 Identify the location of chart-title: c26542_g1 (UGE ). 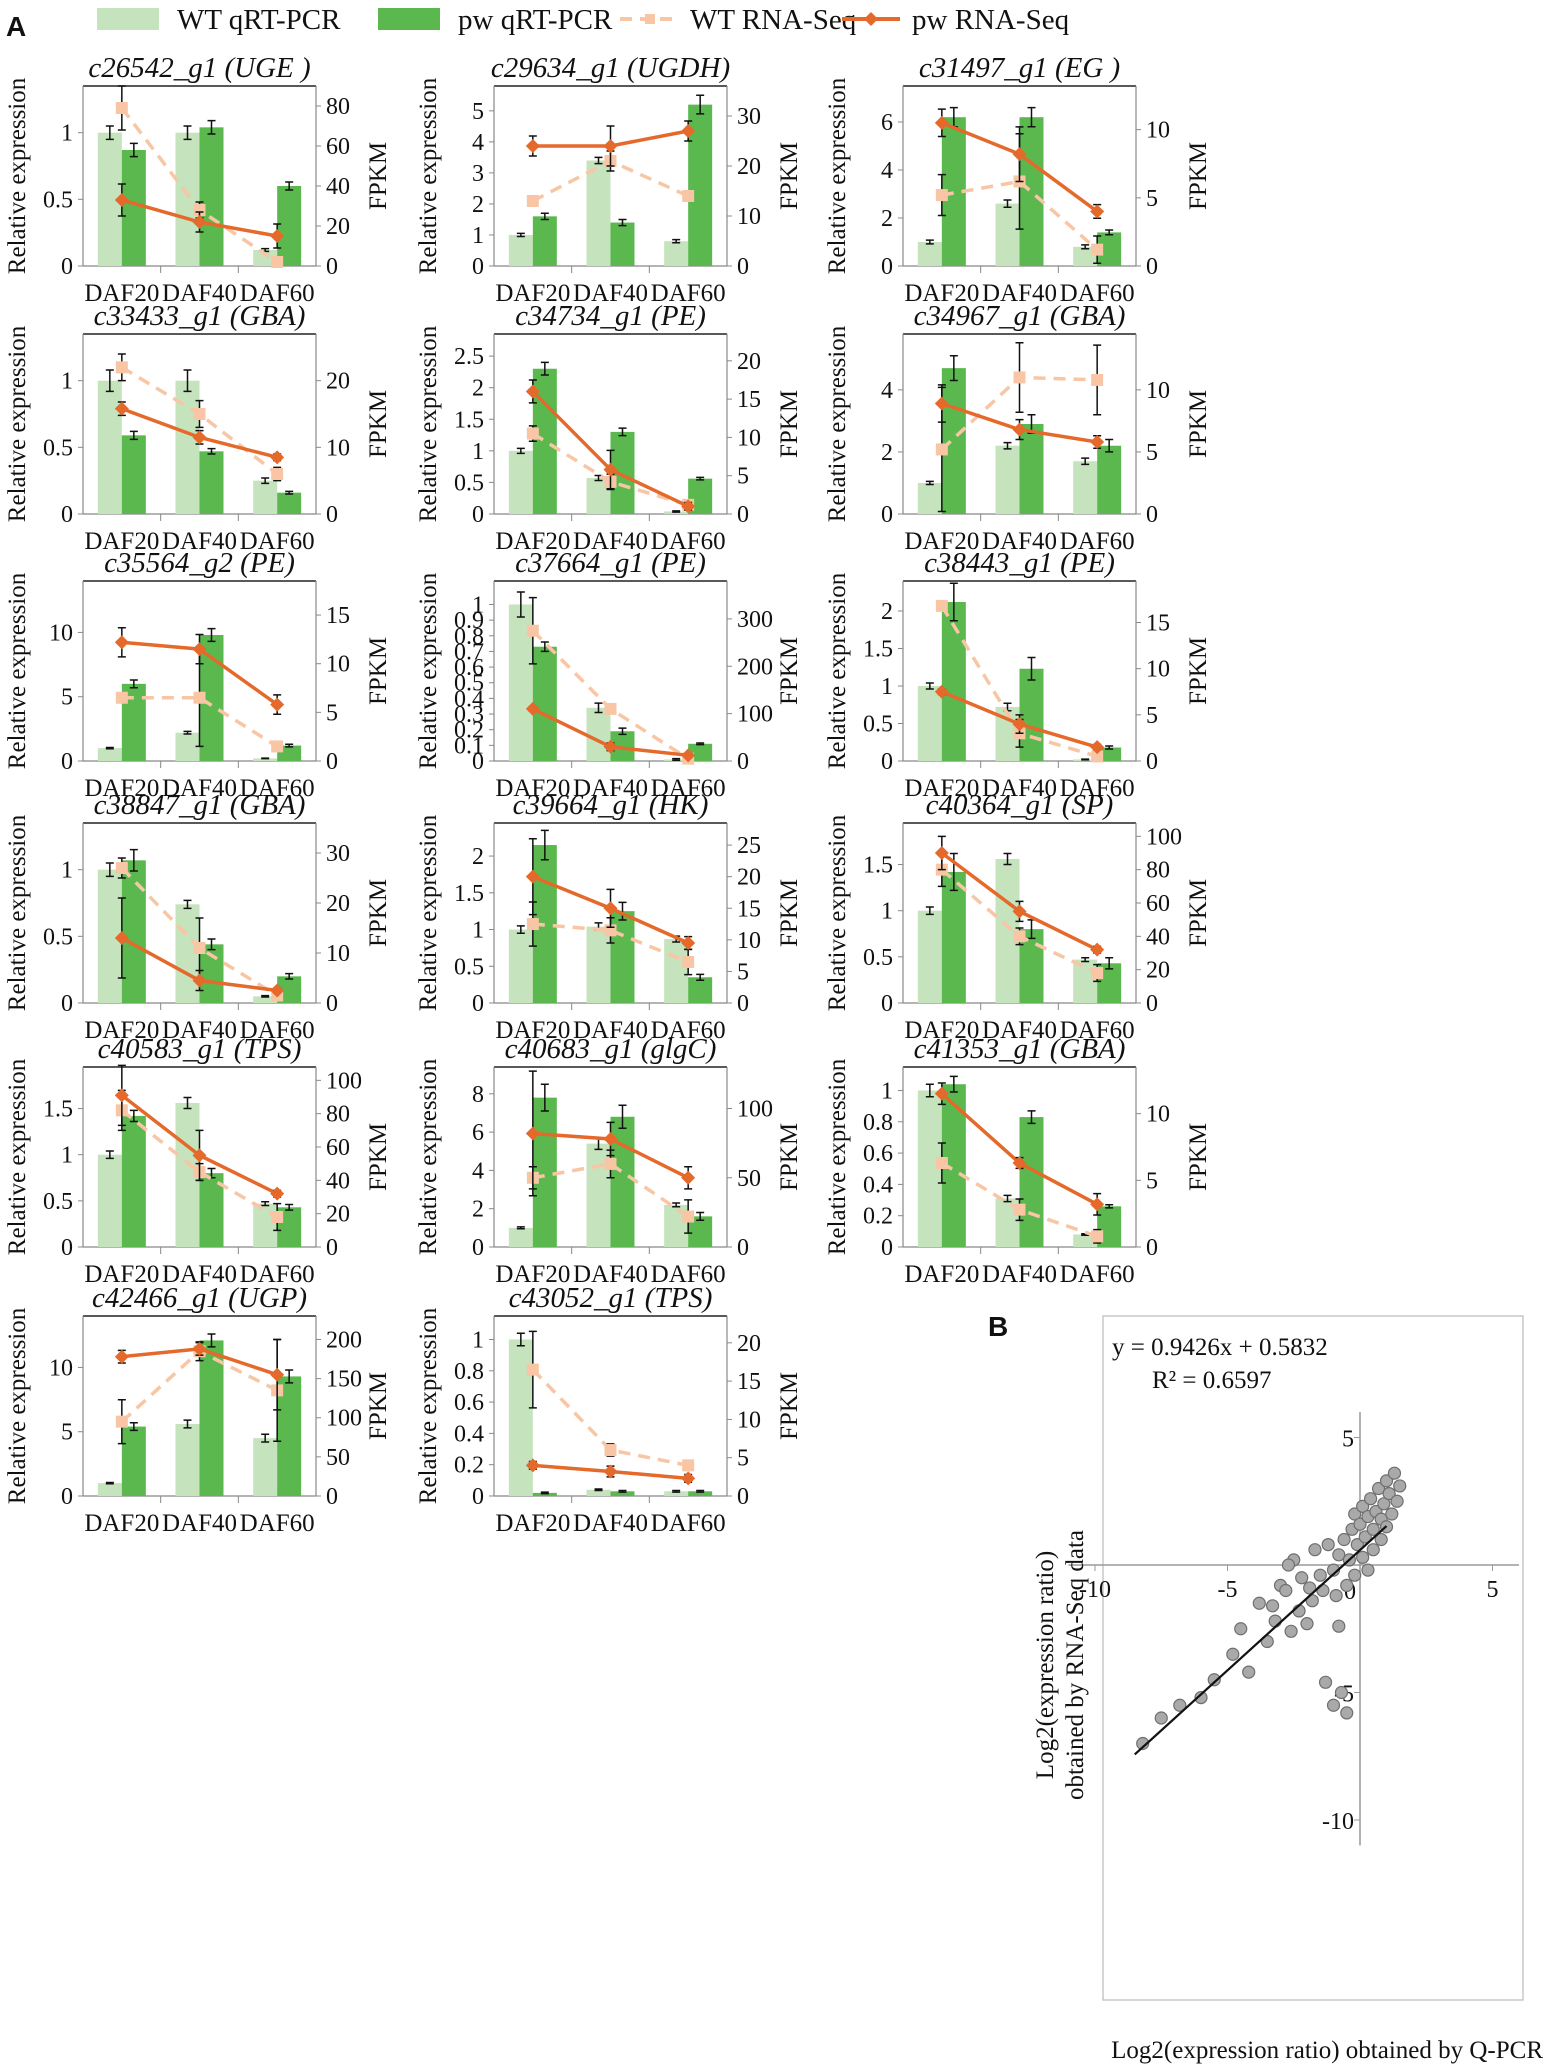
(199, 68).